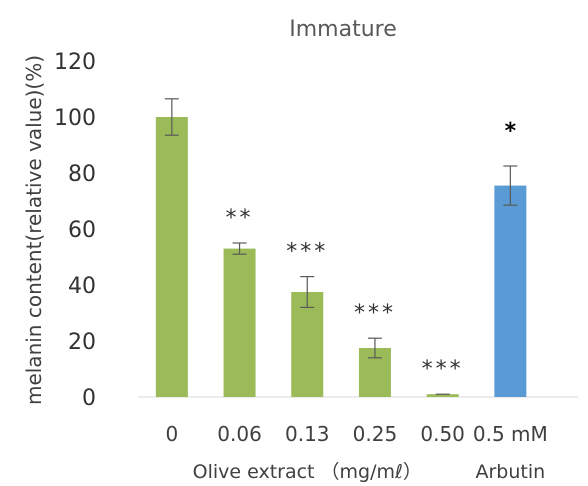 The width and height of the screenshot is (588, 486). What do you see at coordinates (82, 174) in the screenshot?
I see `y-tick-label: 80` at bounding box center [82, 174].